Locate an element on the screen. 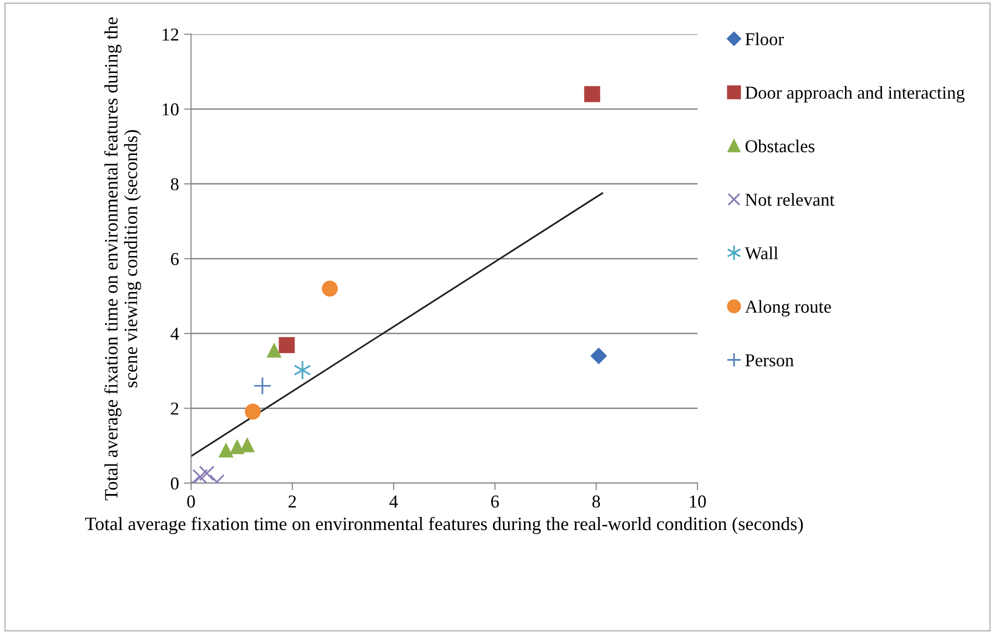 Image resolution: width=995 pixels, height=634 pixels. y-tick-label: 0 is located at coordinates (174, 483).